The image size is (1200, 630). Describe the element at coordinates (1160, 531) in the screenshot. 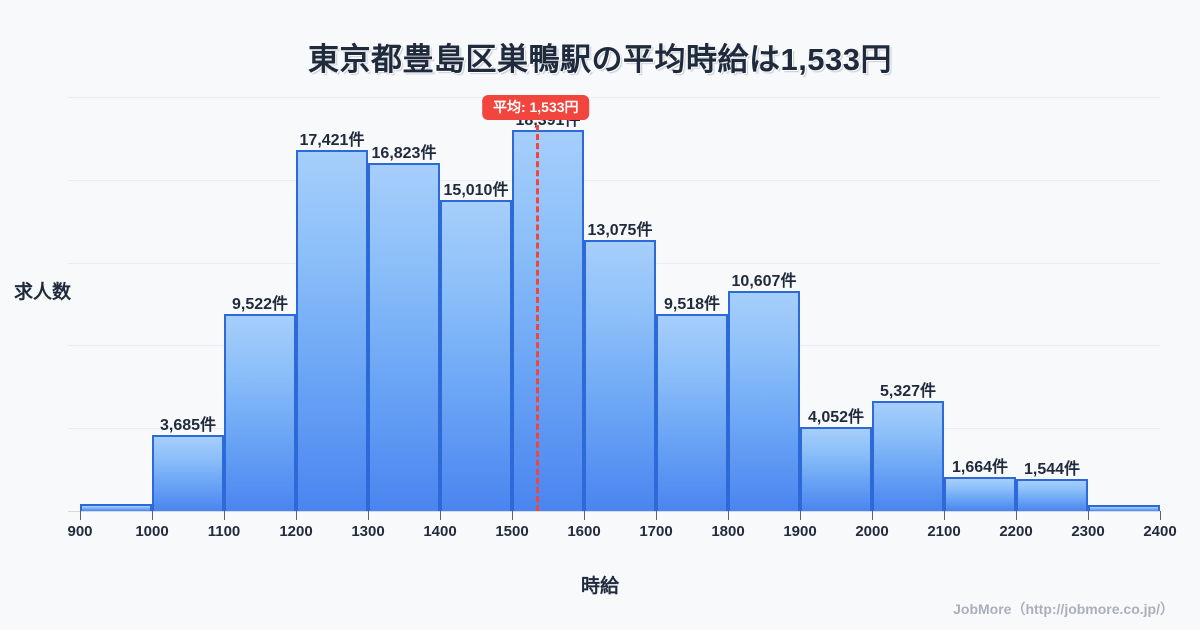

I see `x-axis-tick-label: 2400` at that location.